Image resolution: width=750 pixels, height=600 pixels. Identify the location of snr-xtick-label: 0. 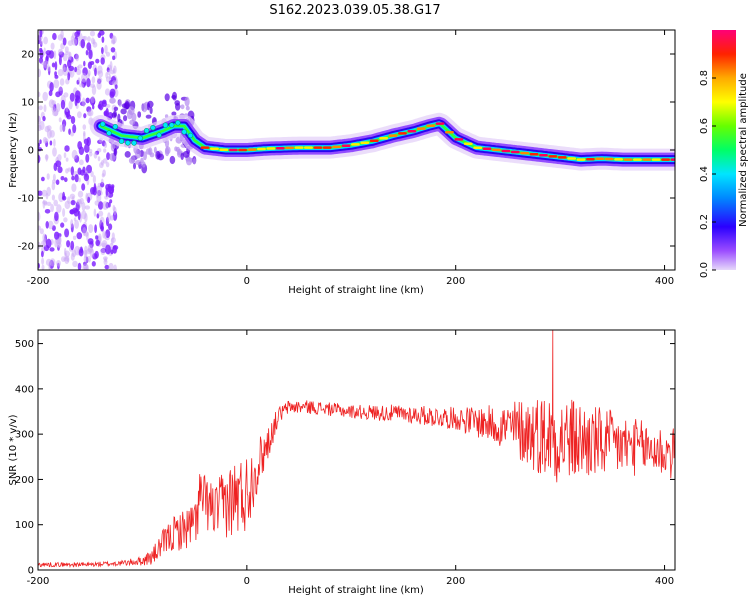
(247, 581).